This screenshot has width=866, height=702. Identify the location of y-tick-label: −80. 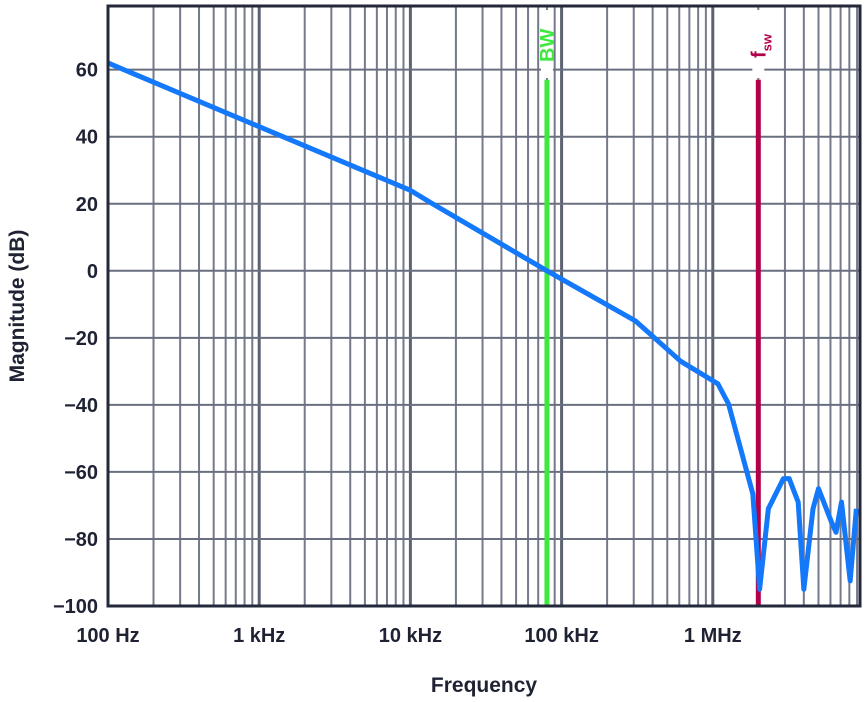
(81, 540).